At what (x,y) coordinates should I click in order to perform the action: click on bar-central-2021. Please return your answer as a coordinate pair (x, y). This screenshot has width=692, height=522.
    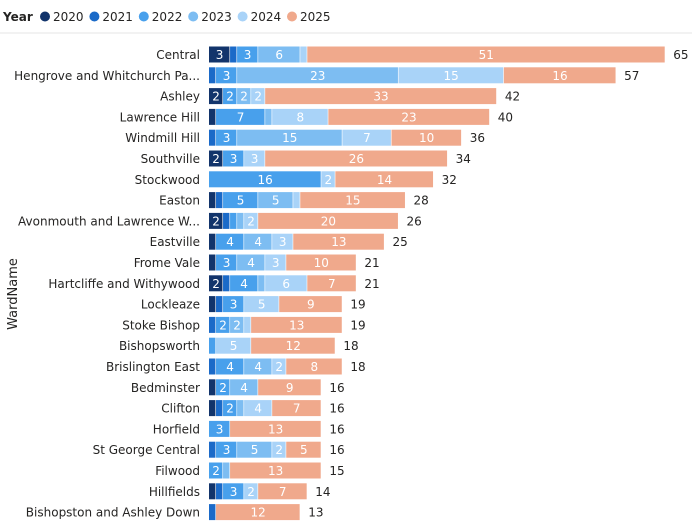
    Looking at the image, I should click on (233, 54).